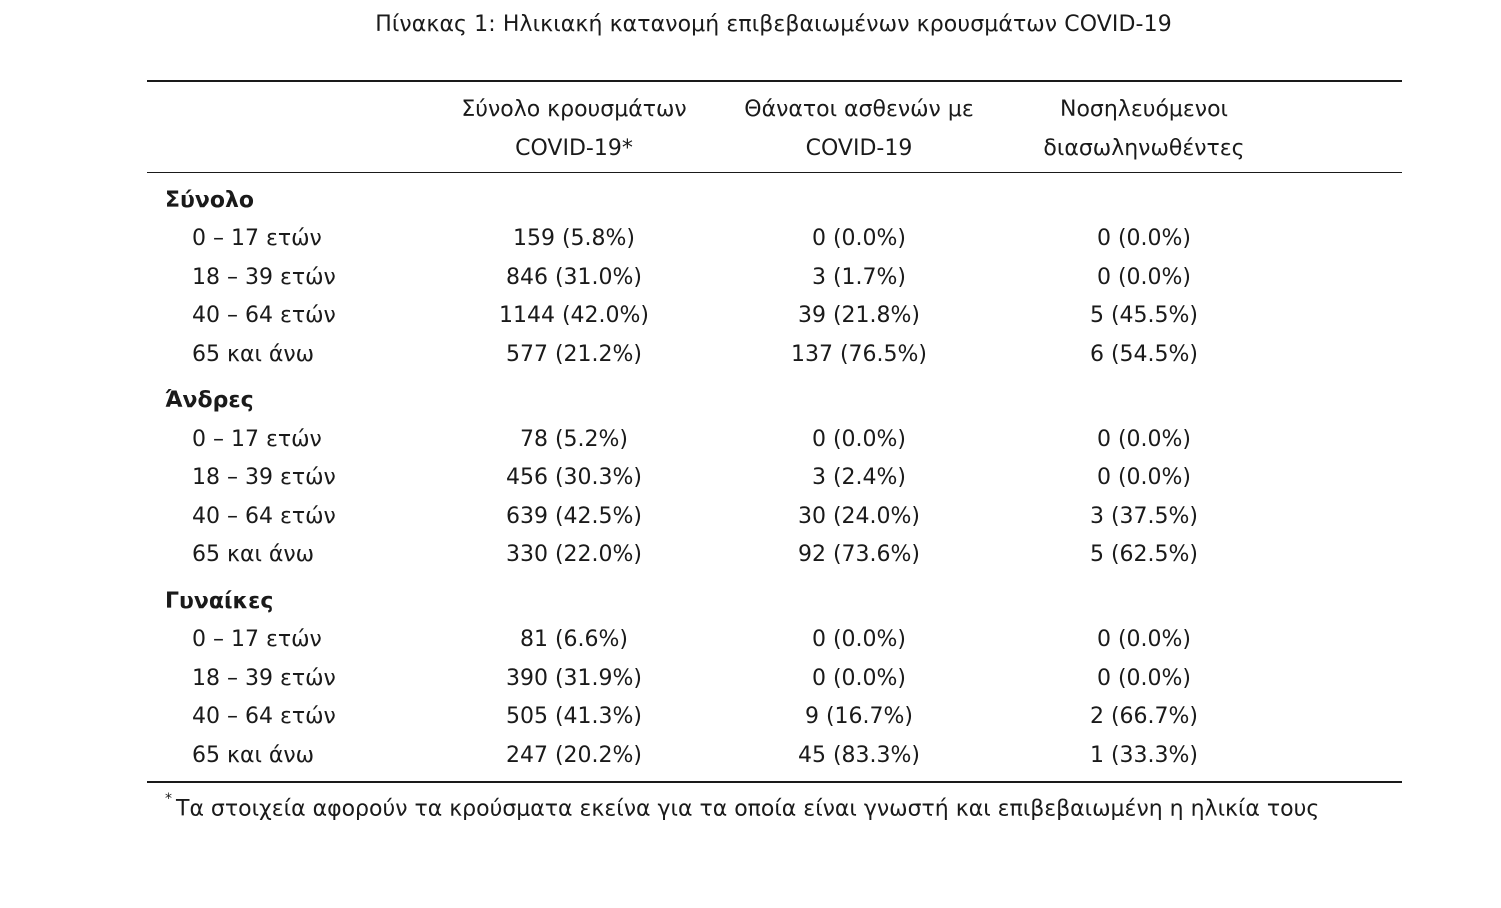  Describe the element at coordinates (574, 109) in the screenshot. I see `column-header-cases-line1: Σύνολο κρουσμάτων` at that location.